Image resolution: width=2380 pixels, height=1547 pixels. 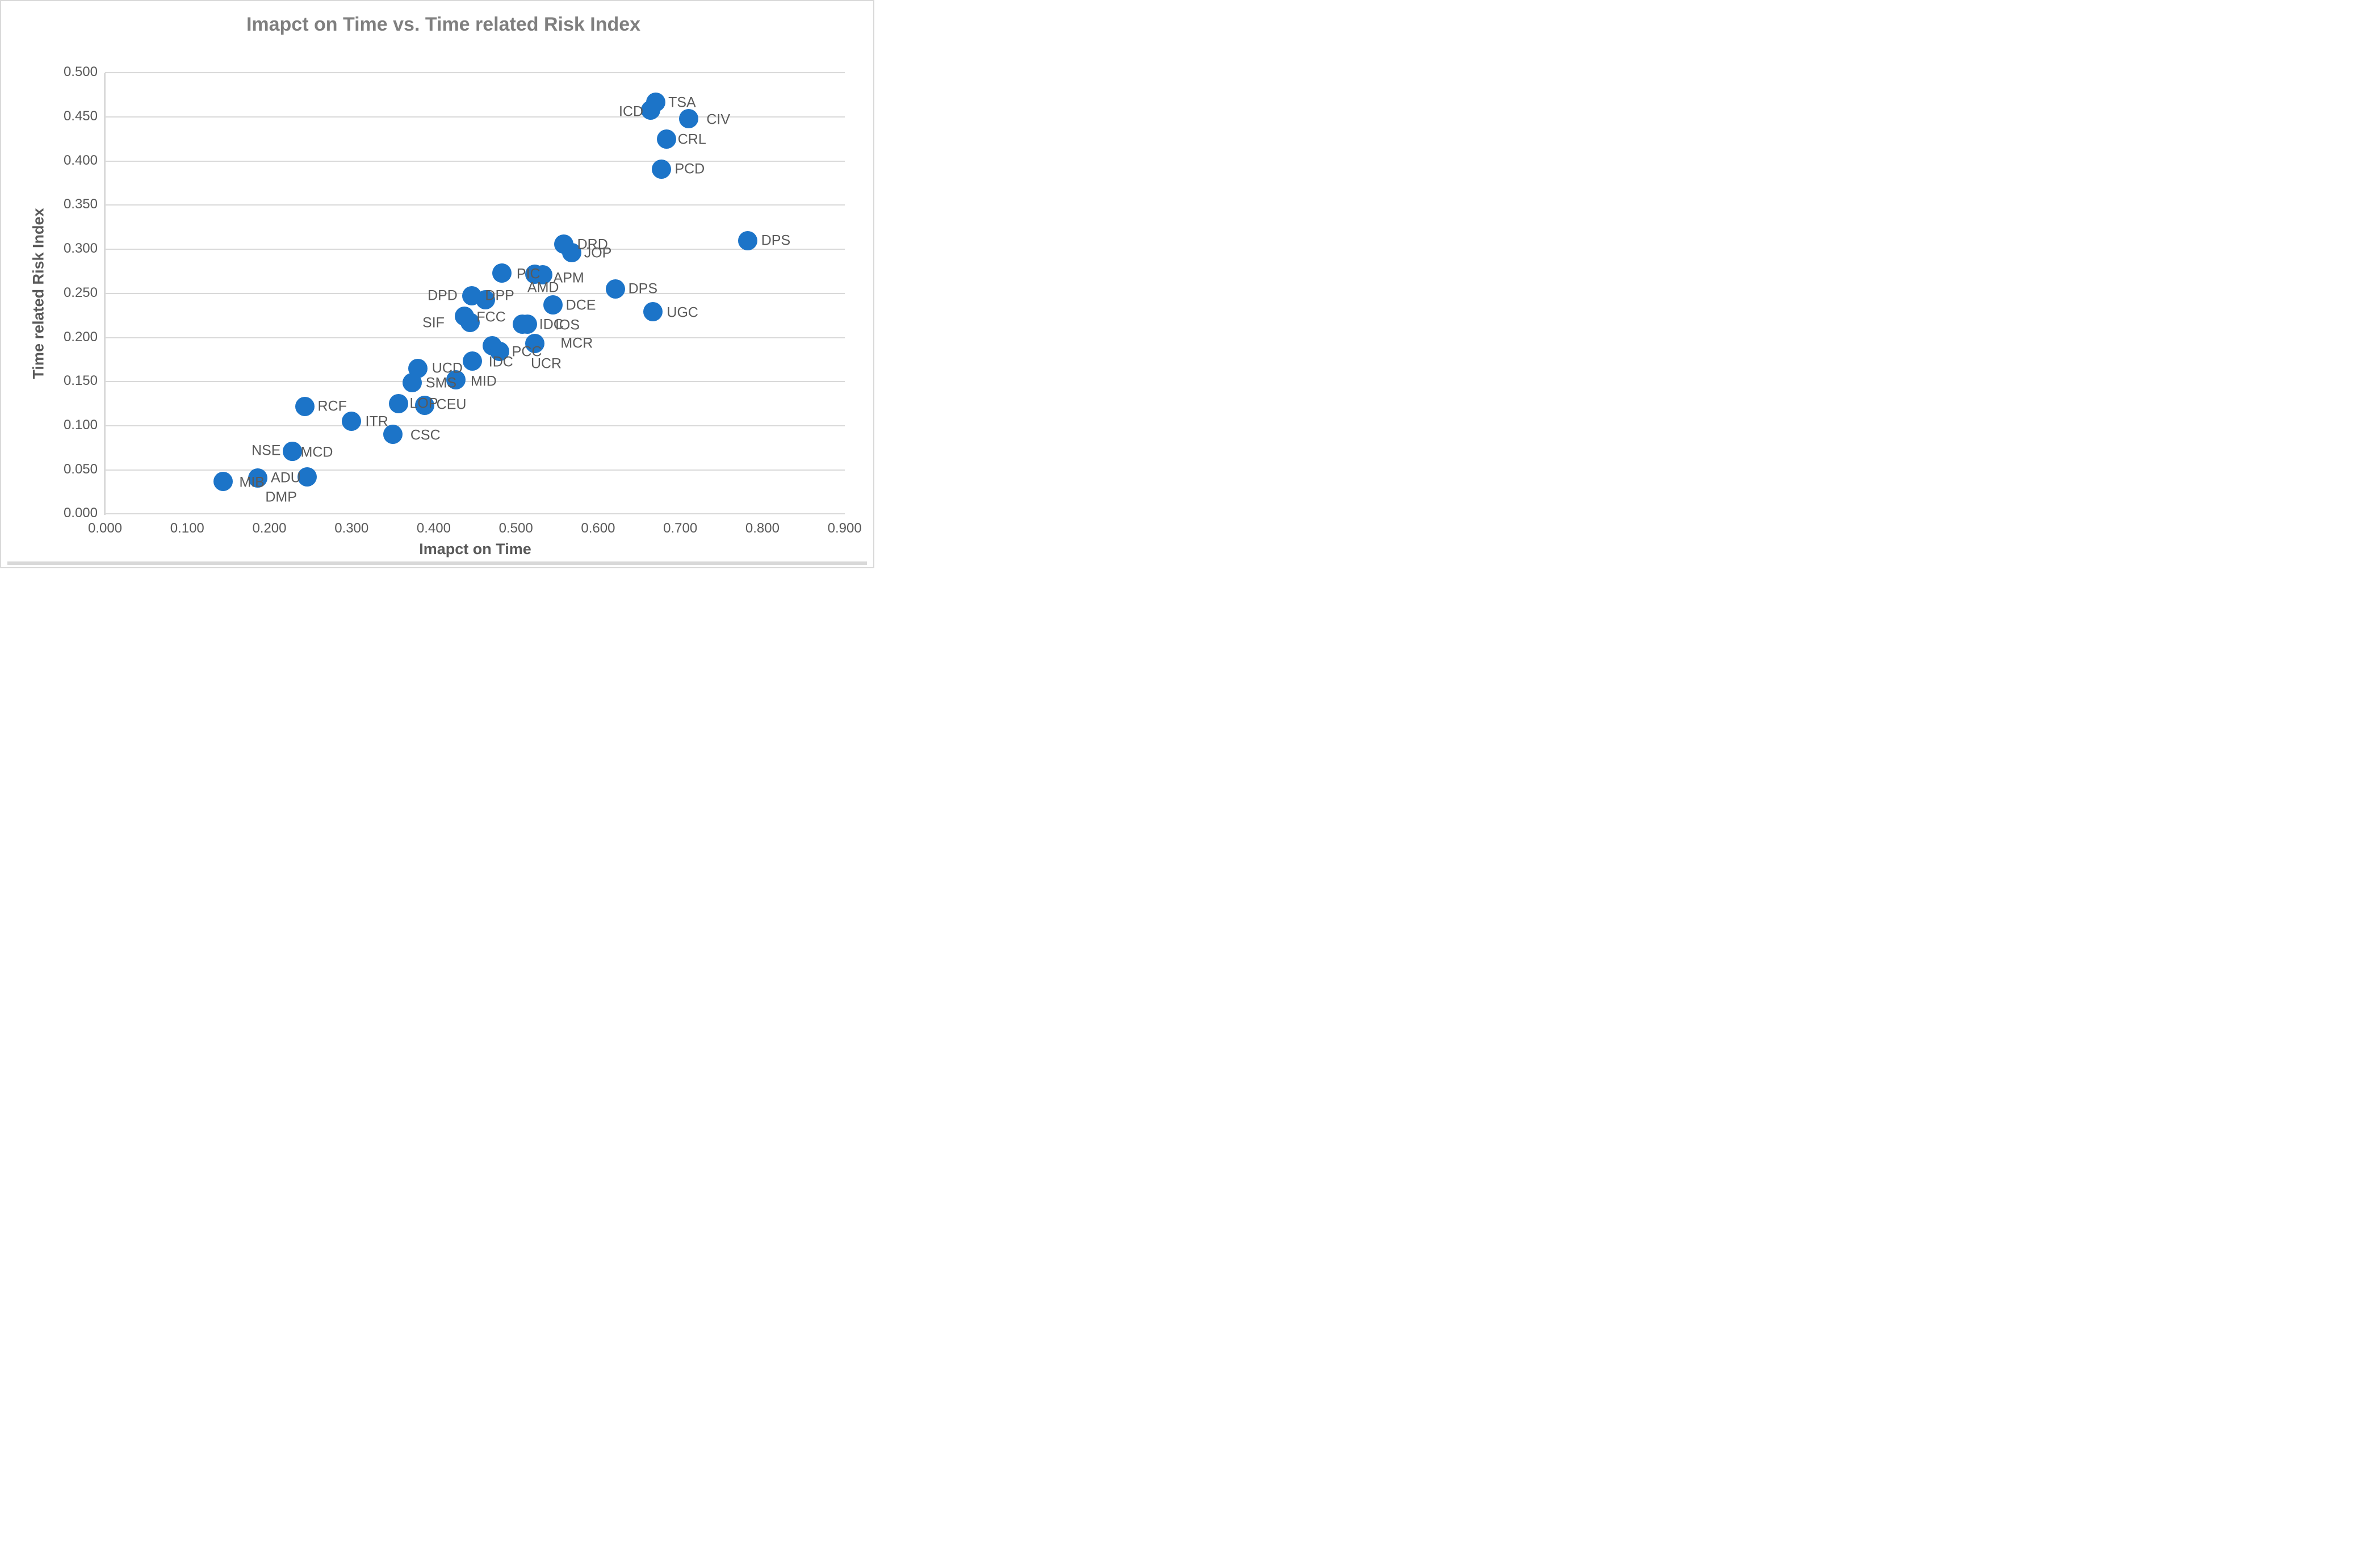 What do you see at coordinates (486, 299) in the screenshot?
I see `data-point-dpp` at bounding box center [486, 299].